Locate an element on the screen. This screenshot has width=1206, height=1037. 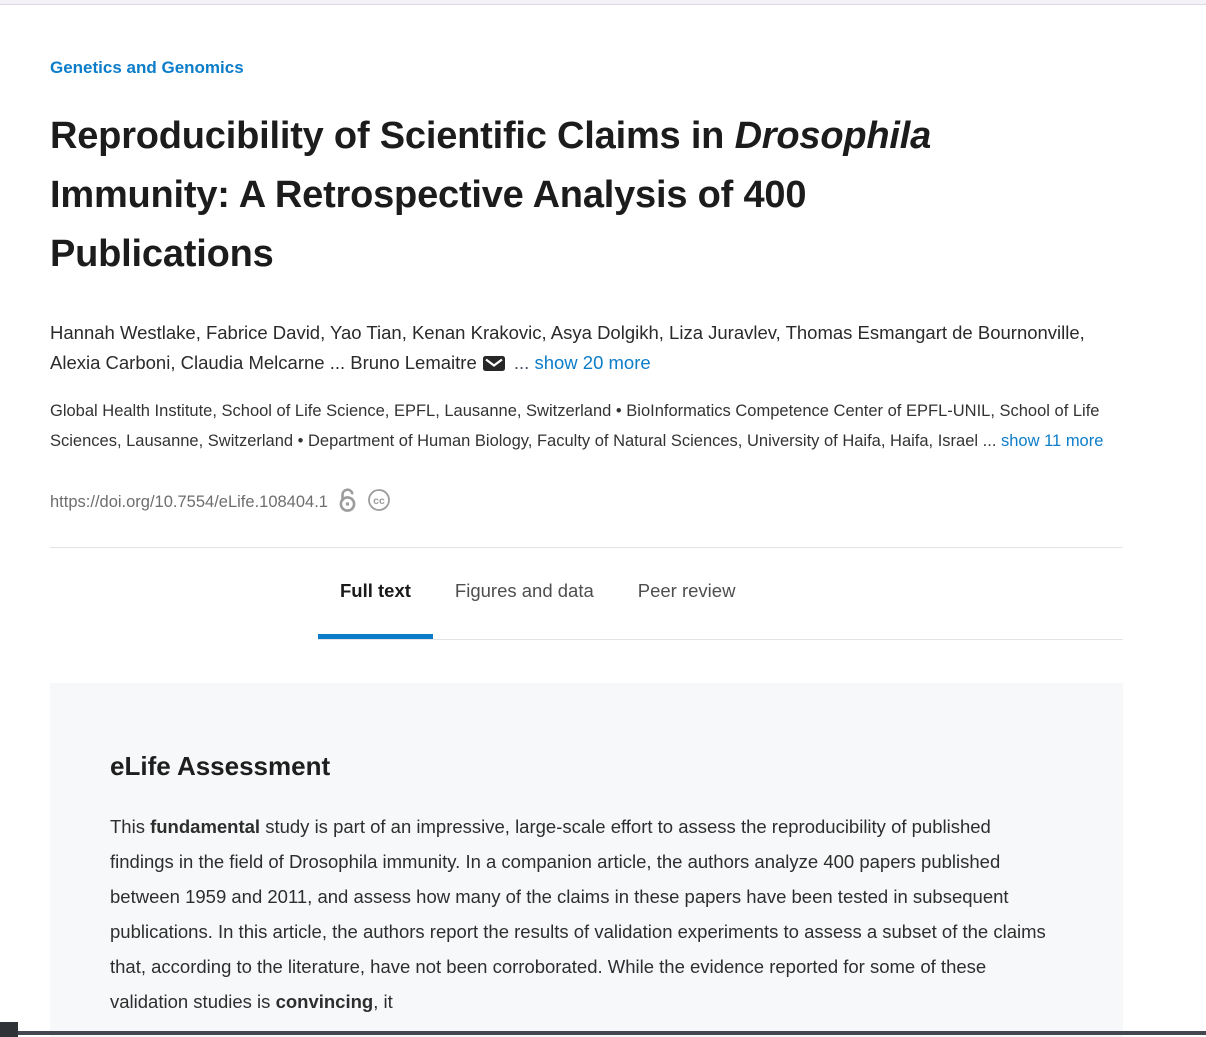
assessment-text-3: , it is located at coordinates (383, 1001).